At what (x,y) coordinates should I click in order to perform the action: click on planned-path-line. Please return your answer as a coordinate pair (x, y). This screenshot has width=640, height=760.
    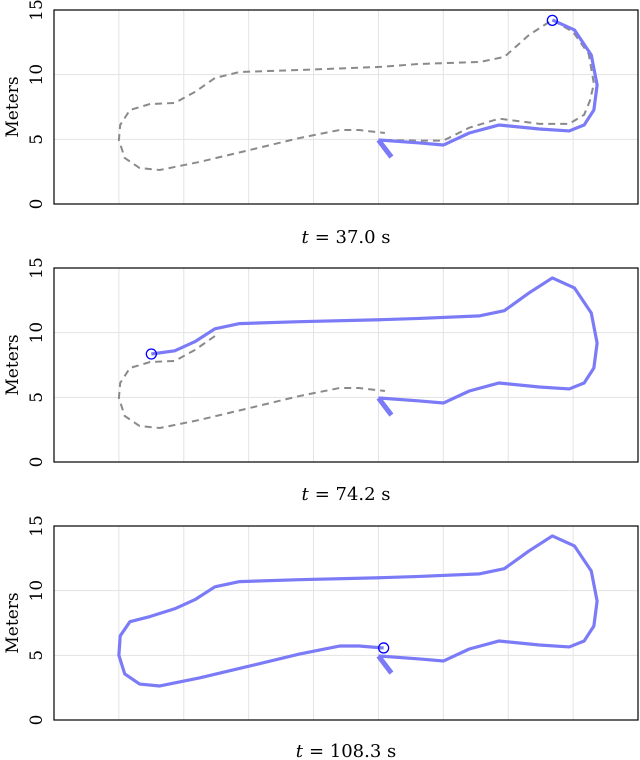
    Looking at the image, I should click on (251, 382).